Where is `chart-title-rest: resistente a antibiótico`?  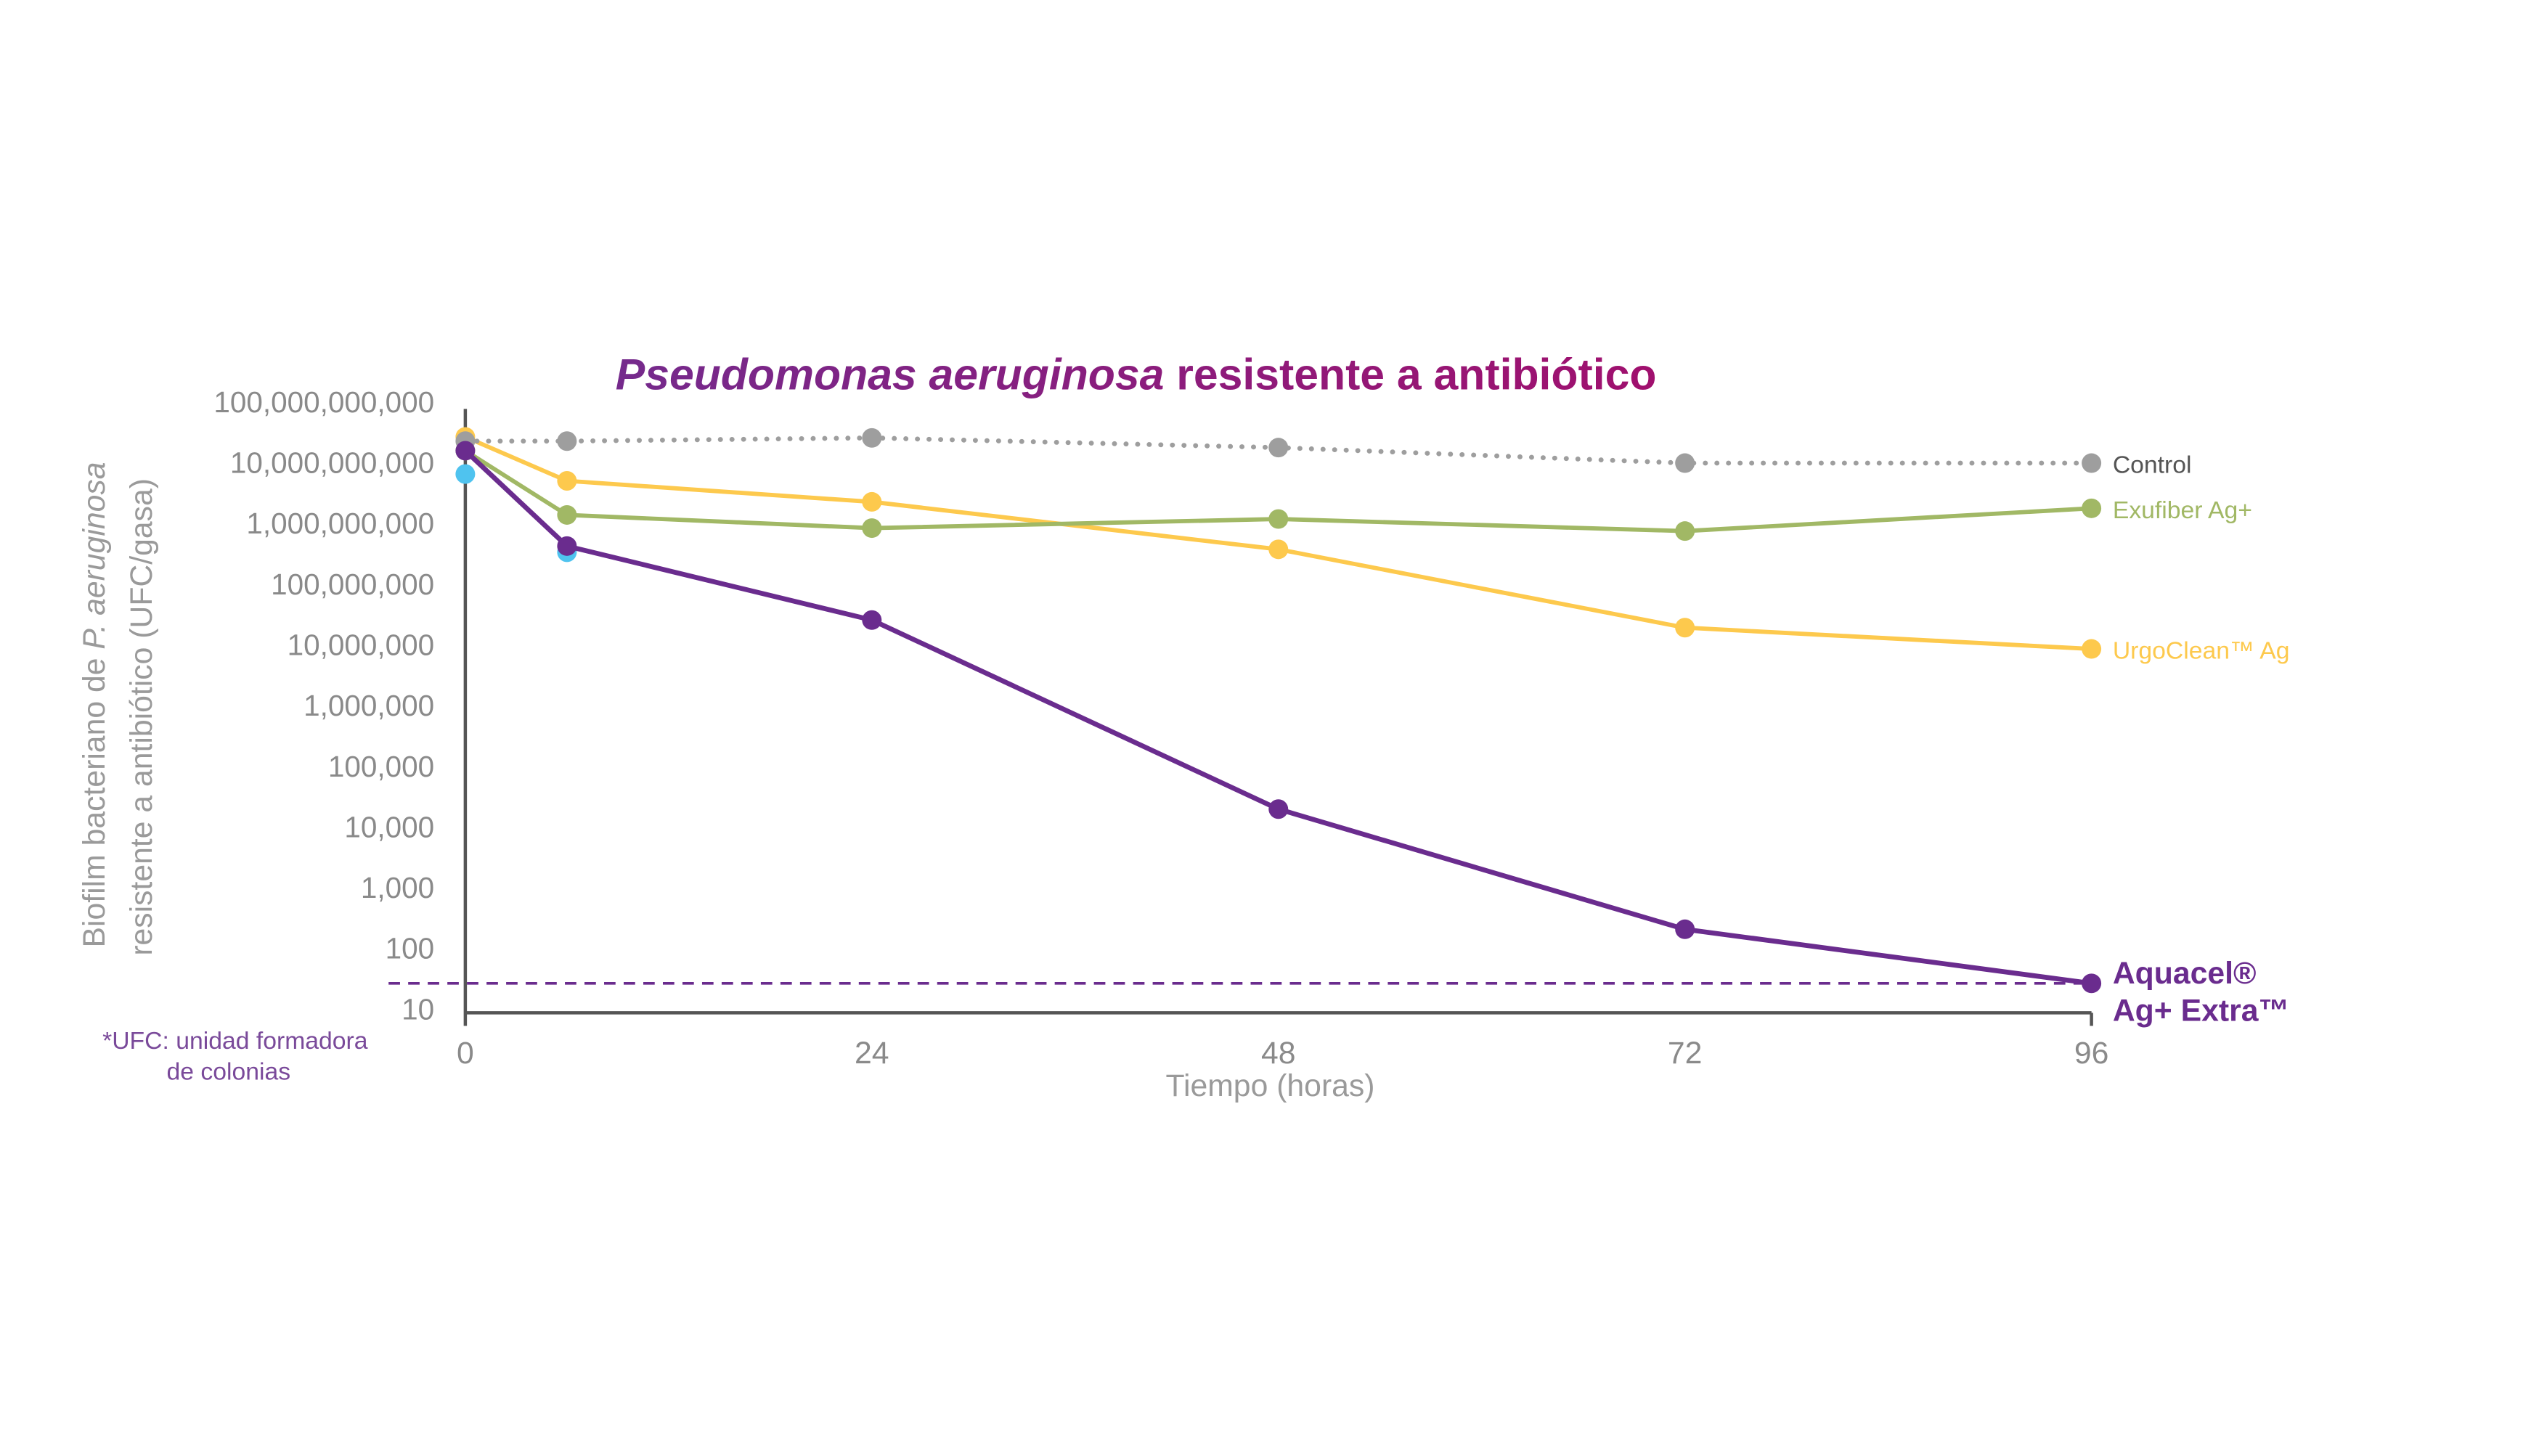 chart-title-rest: resistente a antibiótico is located at coordinates (1410, 373).